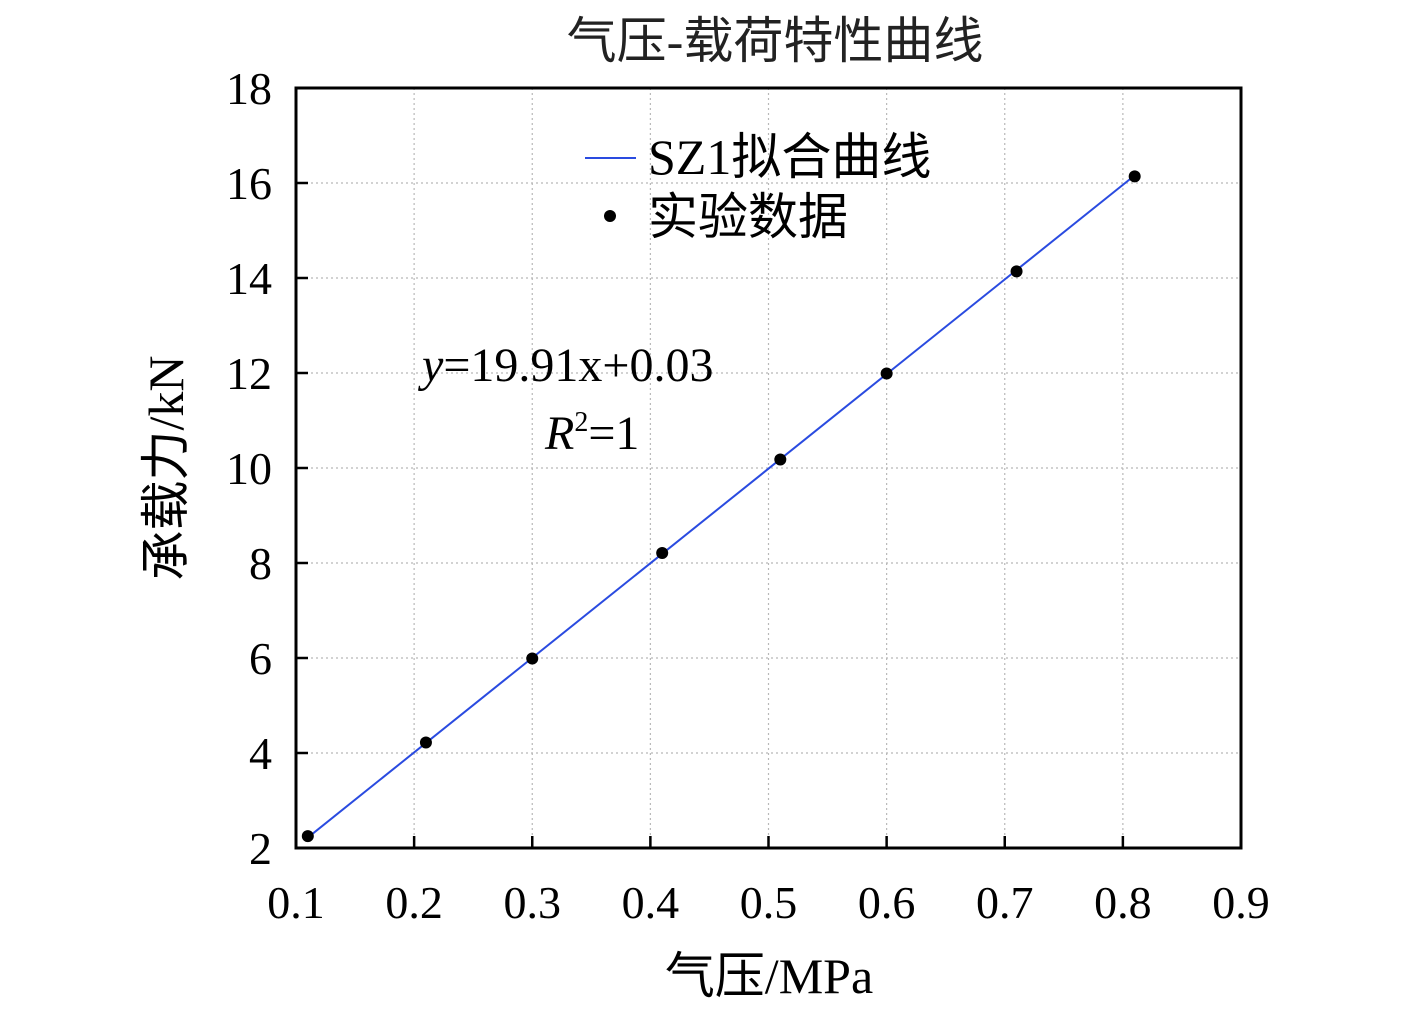  I want to click on y-tick-label: 18, so click(249, 88).